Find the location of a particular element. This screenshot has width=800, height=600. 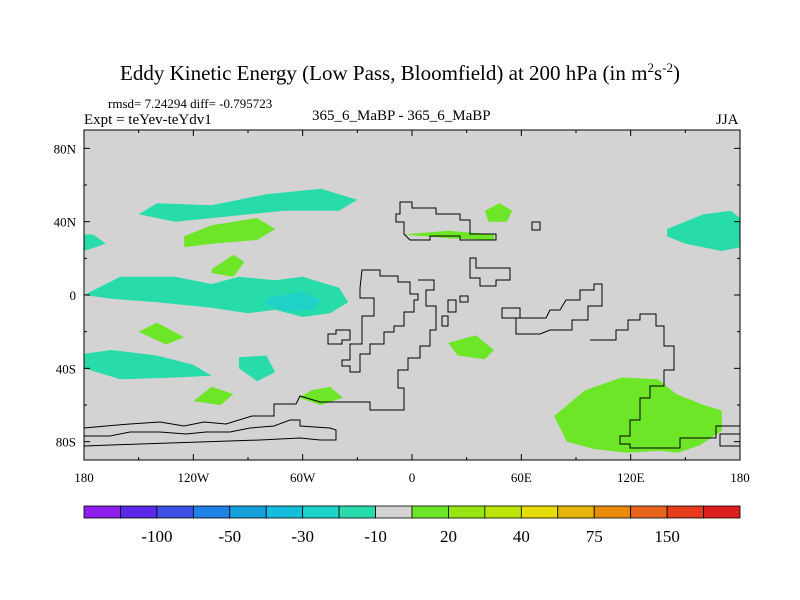

coastline-indochina is located at coordinates (559, 309).